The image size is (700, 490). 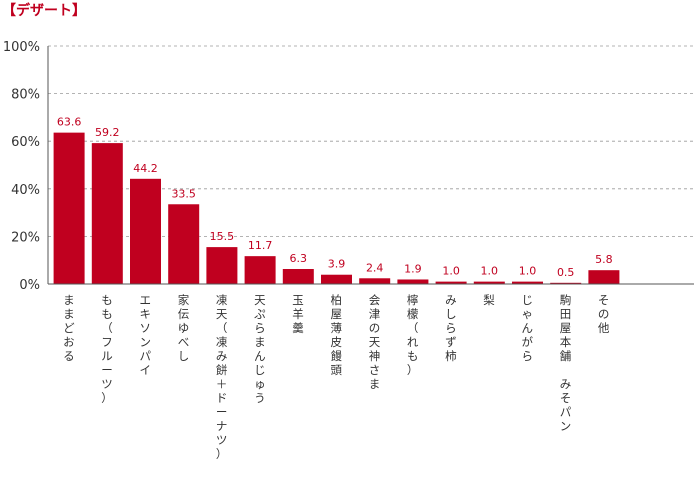 What do you see at coordinates (375, 267) in the screenshot?
I see `data-label: 2.4` at bounding box center [375, 267].